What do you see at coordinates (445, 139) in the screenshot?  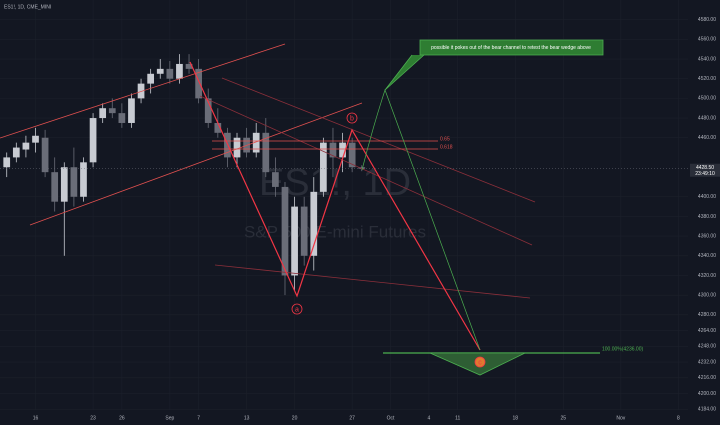 I see `fib-label: 0.65` at bounding box center [445, 139].